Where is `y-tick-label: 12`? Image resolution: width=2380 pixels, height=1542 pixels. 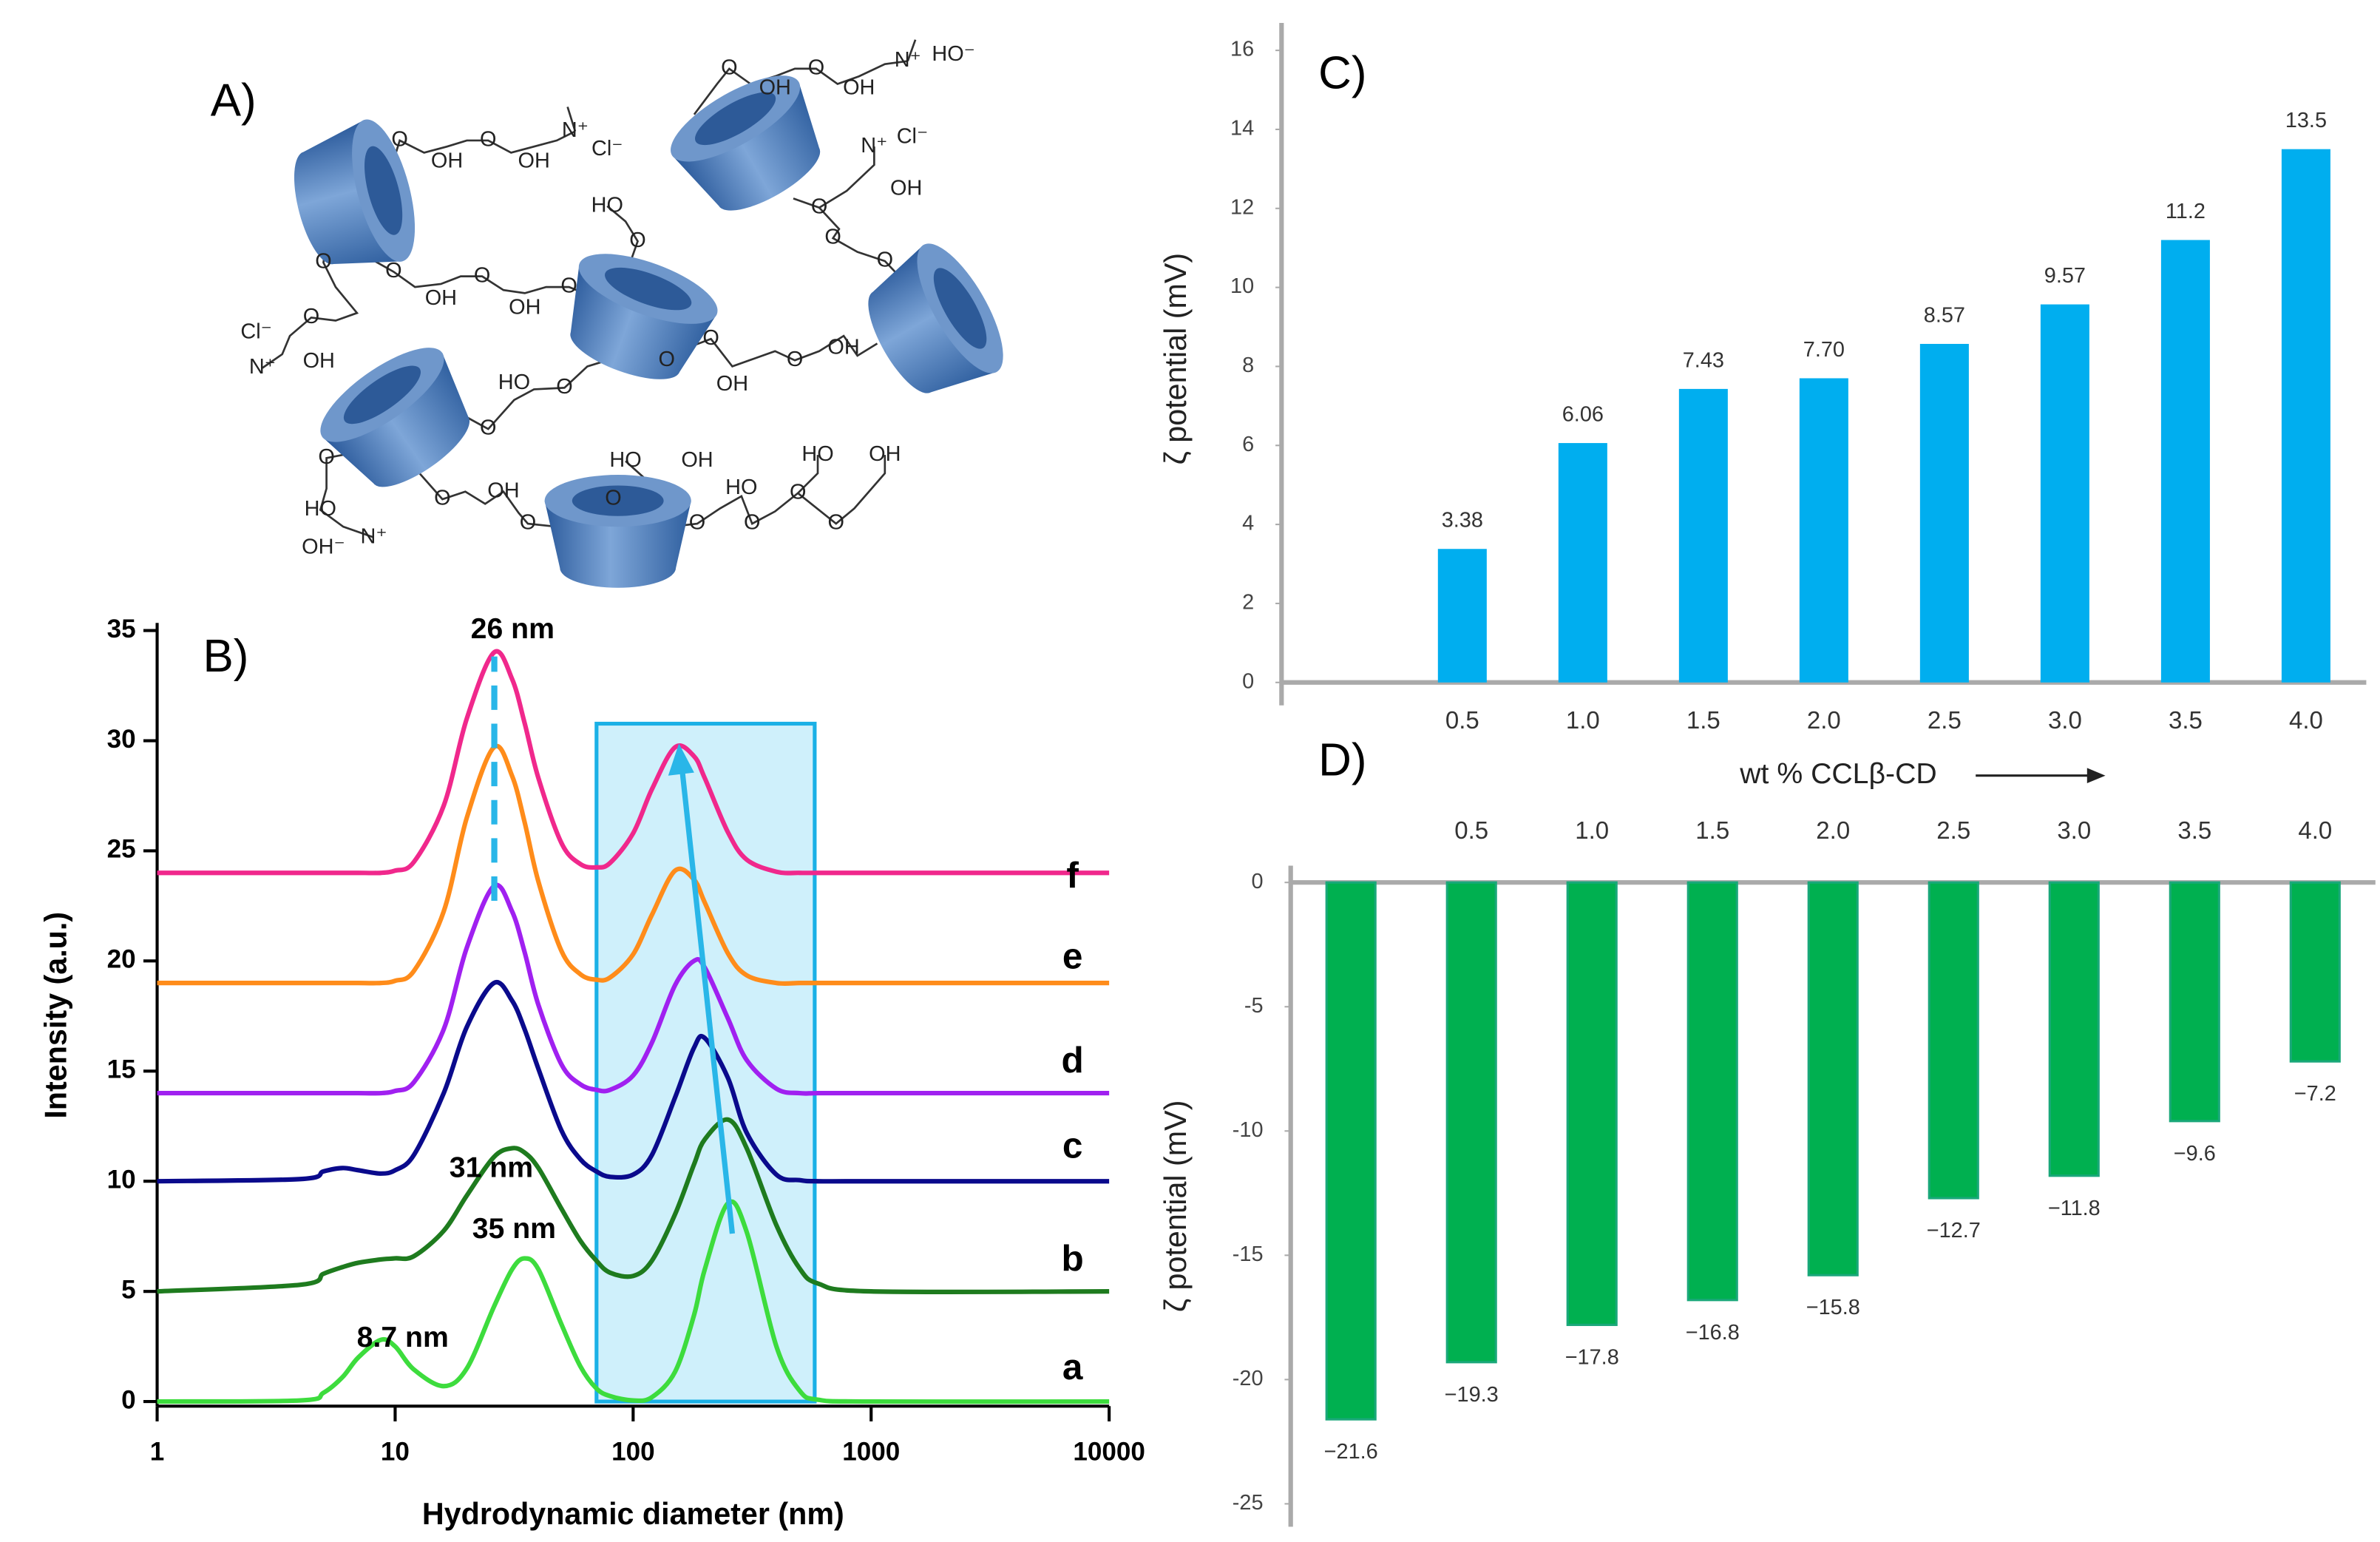 y-tick-label: 12 is located at coordinates (1242, 207).